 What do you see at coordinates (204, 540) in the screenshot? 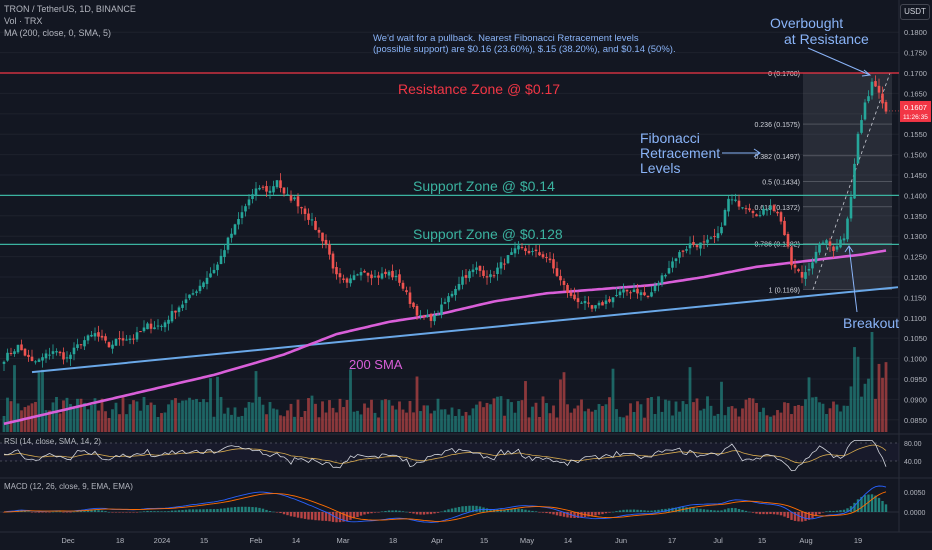
I see `time-tick-label: 15` at bounding box center [204, 540].